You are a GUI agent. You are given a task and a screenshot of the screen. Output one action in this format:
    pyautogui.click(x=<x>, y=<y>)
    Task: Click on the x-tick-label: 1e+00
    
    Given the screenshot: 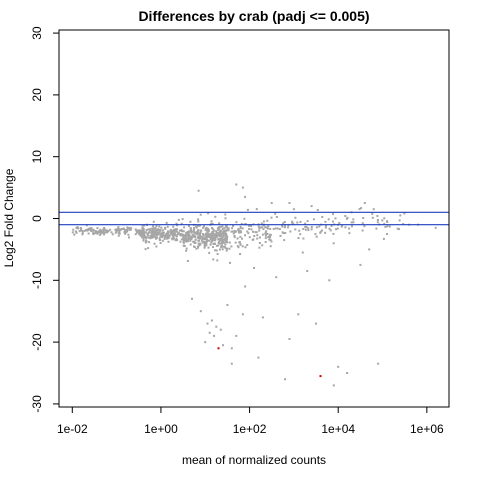 What is the action you would take?
    pyautogui.click(x=161, y=429)
    